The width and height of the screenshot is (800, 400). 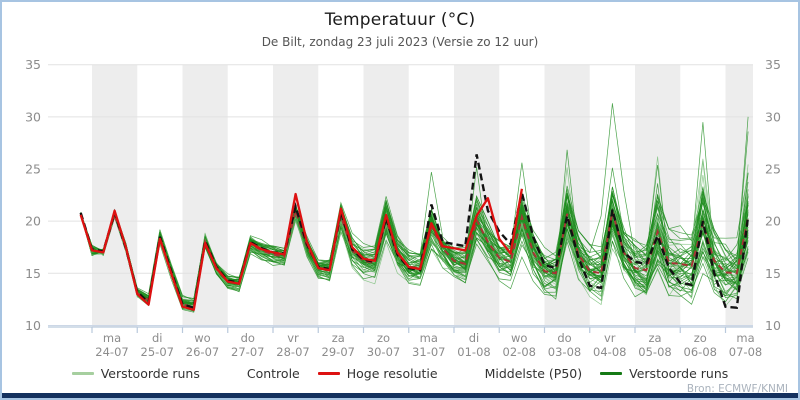 I want to click on svg-text: 31-07, so click(x=428, y=352).